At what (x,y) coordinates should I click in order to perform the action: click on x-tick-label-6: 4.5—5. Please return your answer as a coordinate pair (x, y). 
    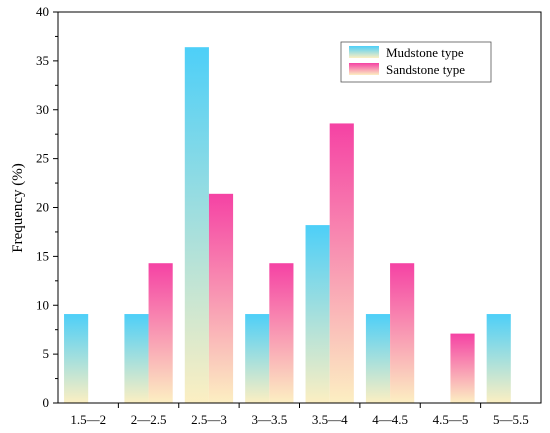
    Looking at the image, I should click on (451, 419).